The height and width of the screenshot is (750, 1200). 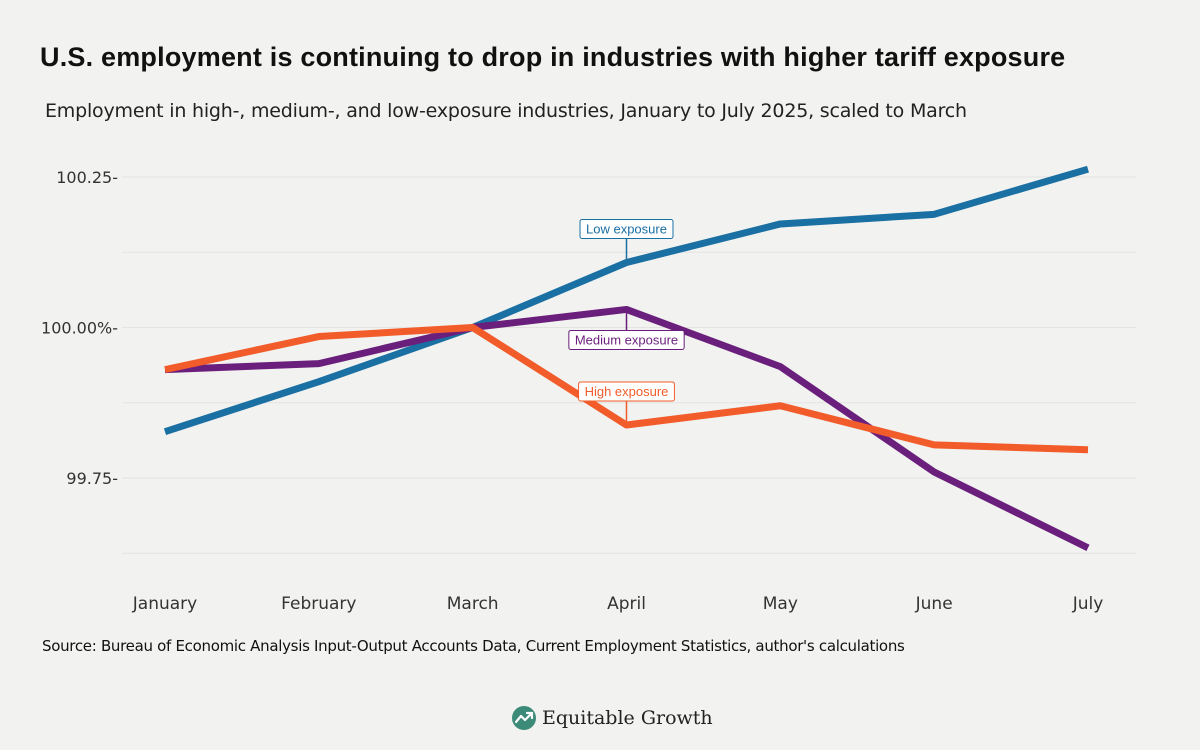 I want to click on medium-label-box, so click(x=626, y=339).